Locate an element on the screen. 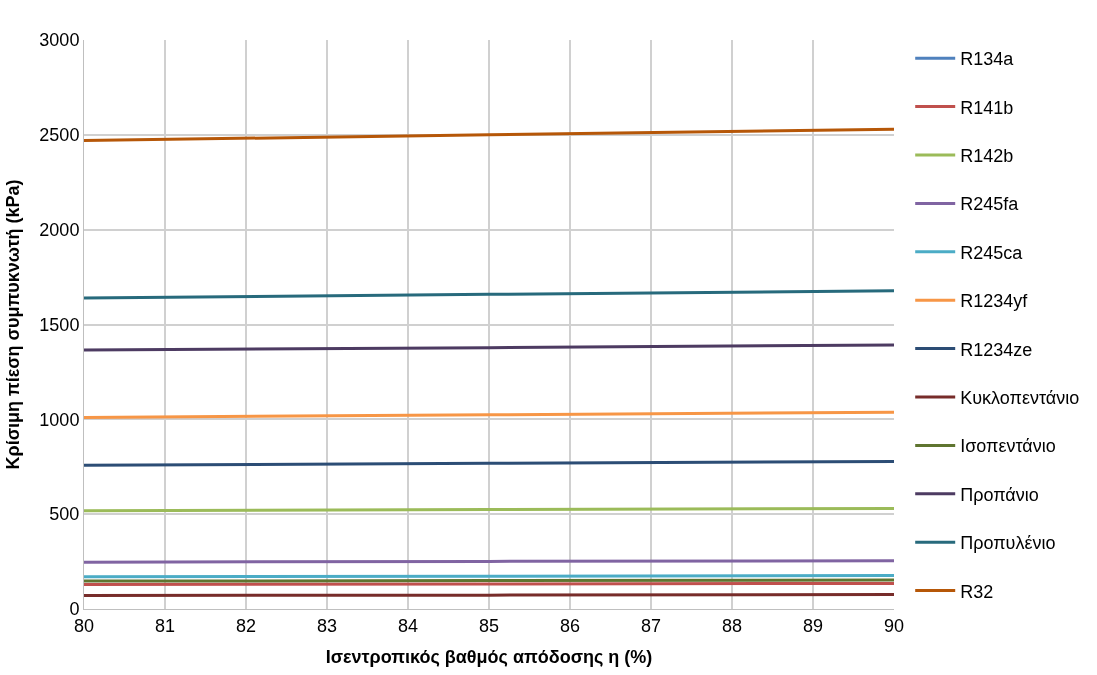 Image resolution: width=1097 pixels, height=675 pixels. legend-label: R142b is located at coordinates (987, 156).